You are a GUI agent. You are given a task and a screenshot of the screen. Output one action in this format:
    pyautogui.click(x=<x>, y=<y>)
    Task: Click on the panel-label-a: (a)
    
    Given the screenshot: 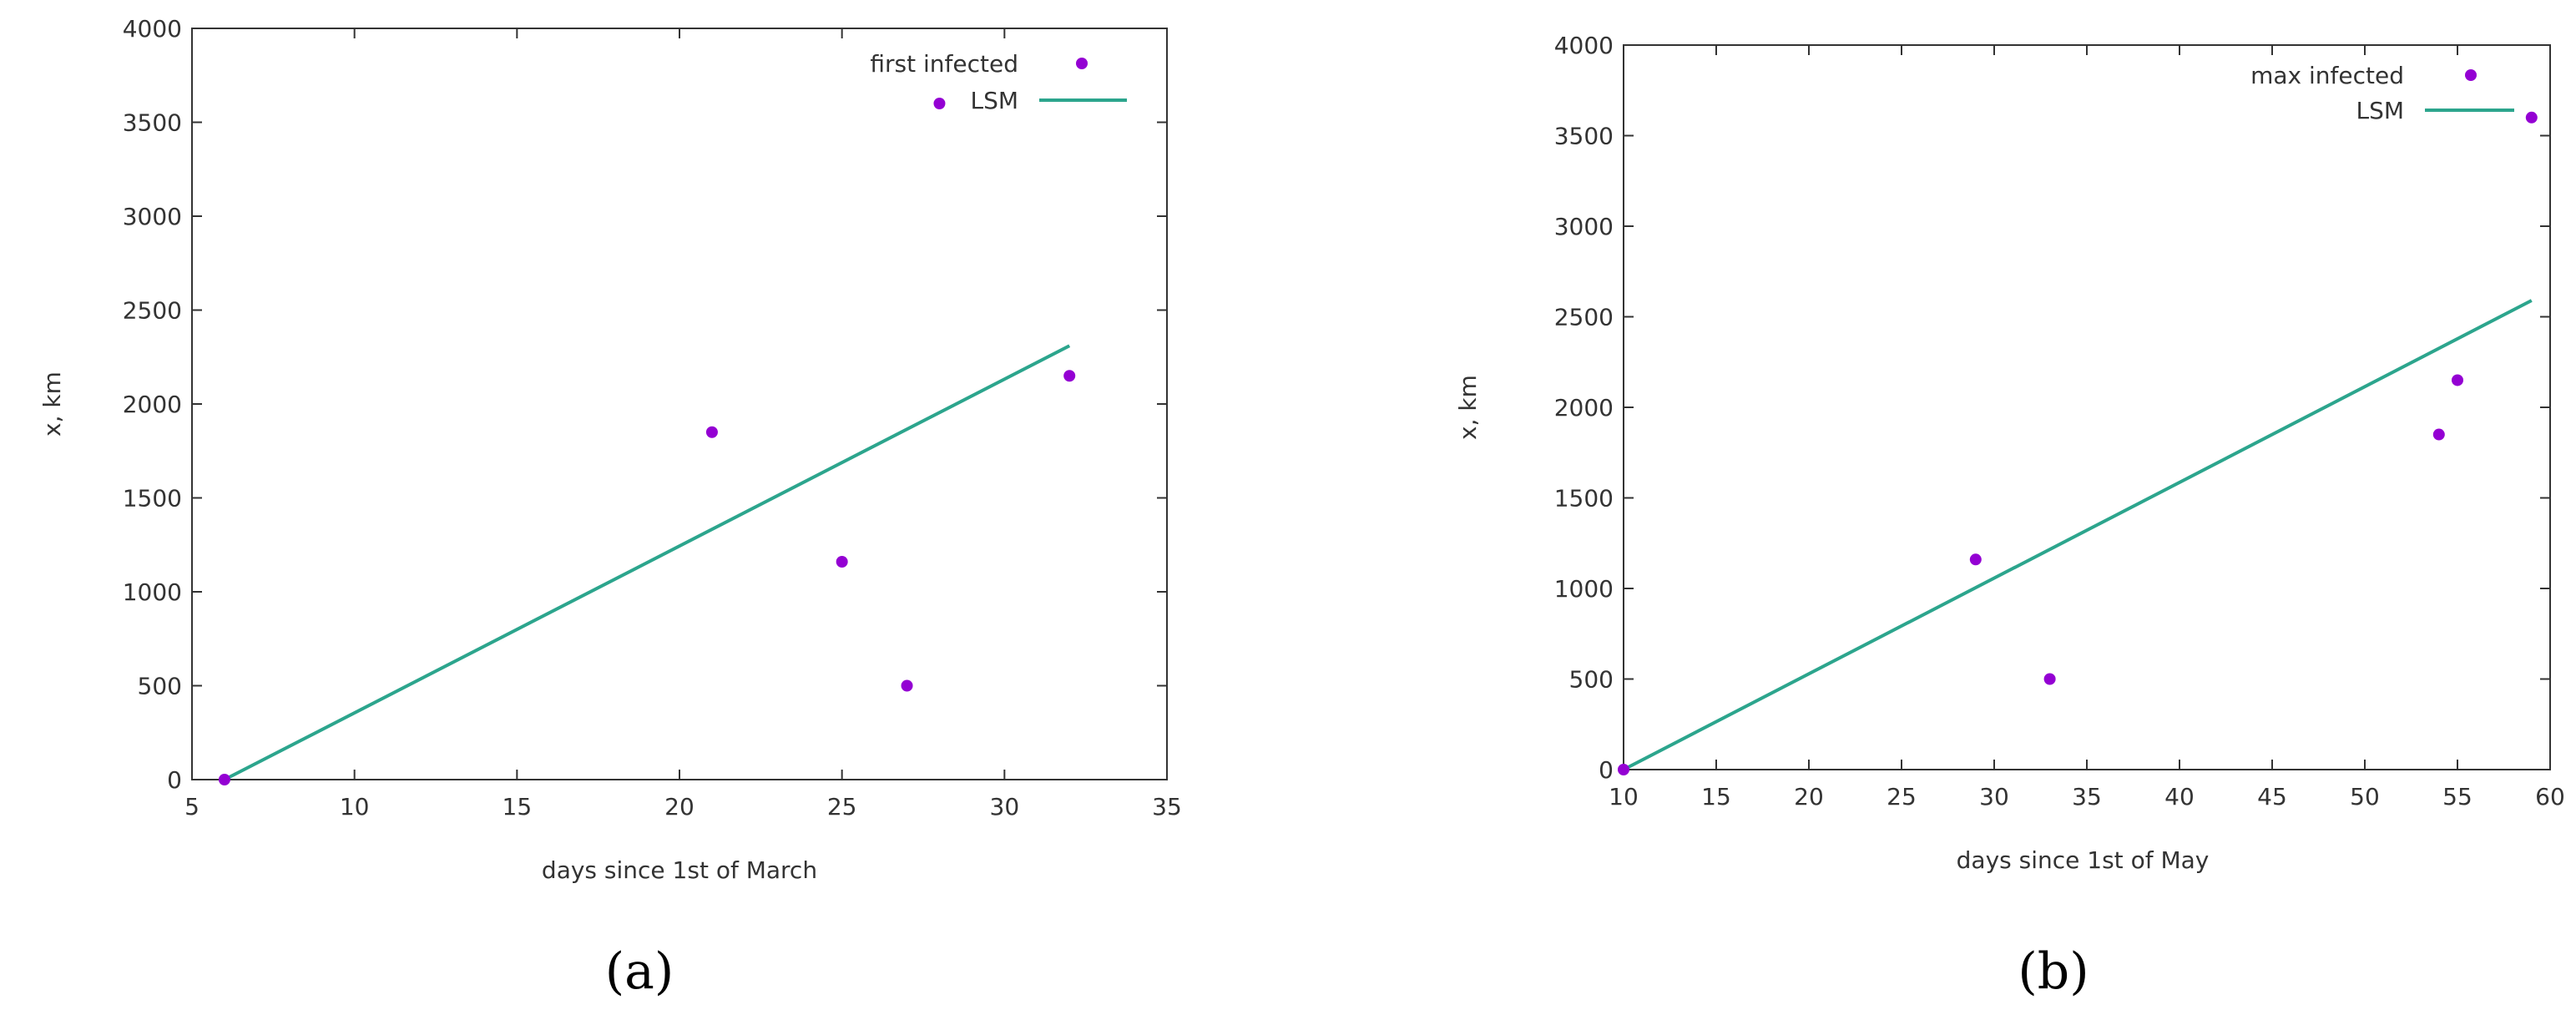 What is the action you would take?
    pyautogui.click(x=639, y=971)
    